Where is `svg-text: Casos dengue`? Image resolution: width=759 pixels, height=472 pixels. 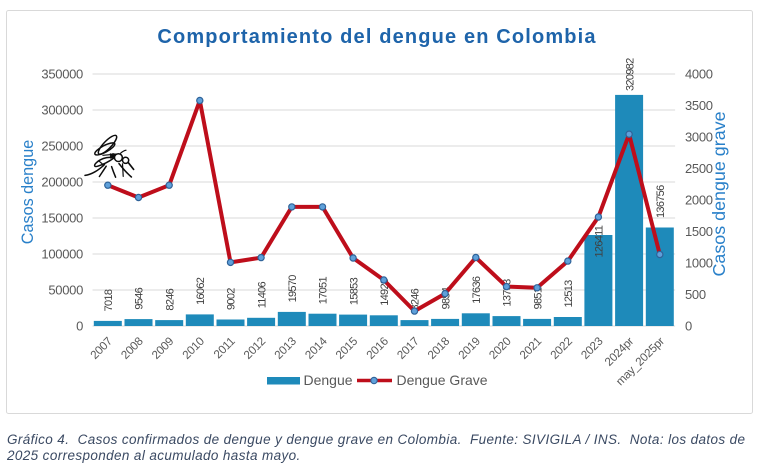 svg-text: Casos dengue is located at coordinates (28, 192).